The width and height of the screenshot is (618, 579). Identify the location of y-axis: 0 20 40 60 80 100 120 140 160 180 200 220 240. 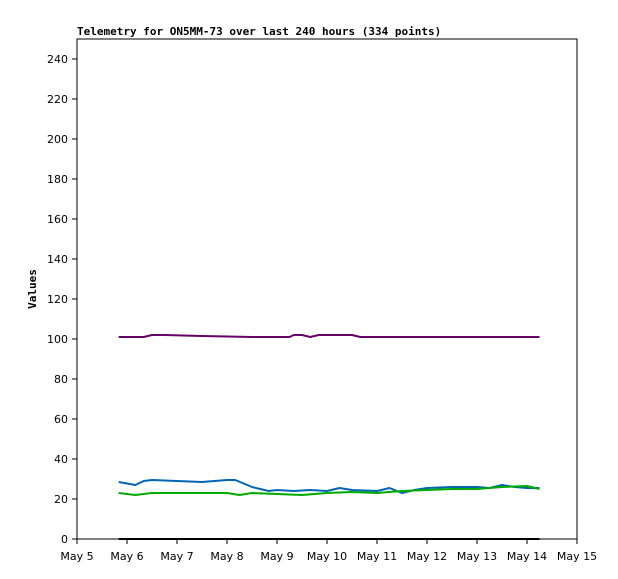
(62, 299).